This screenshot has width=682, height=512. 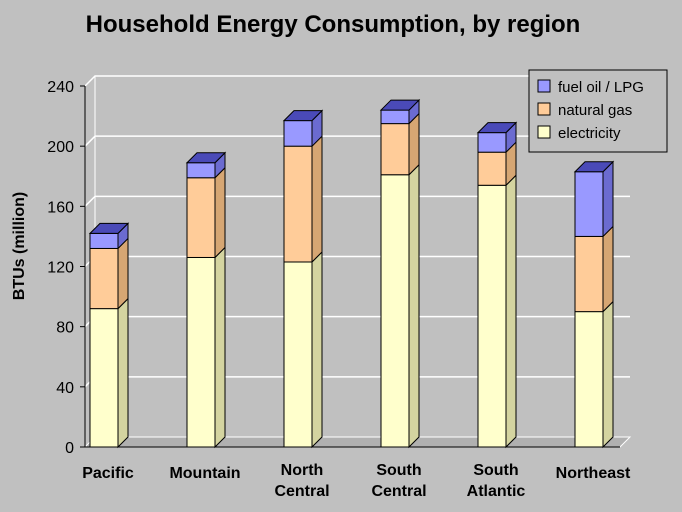 I want to click on y-tick-label: 0, so click(x=69, y=448).